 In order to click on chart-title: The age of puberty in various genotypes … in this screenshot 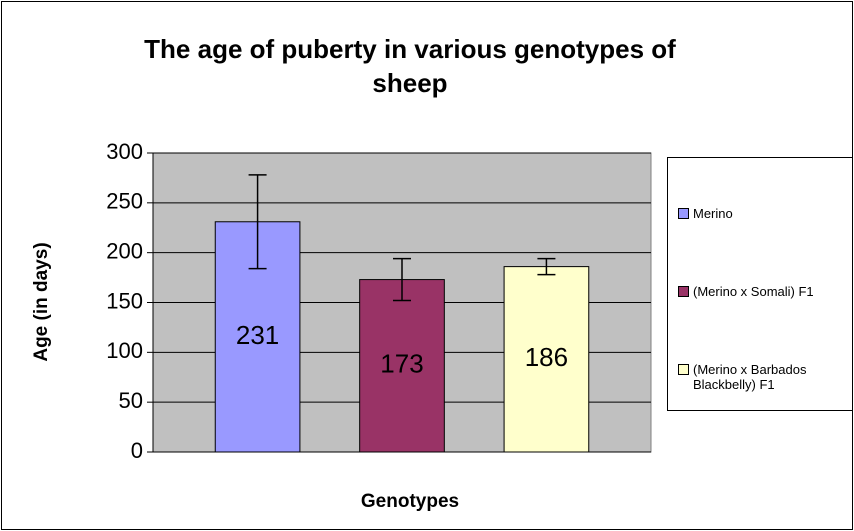, I will do `click(410, 66)`.